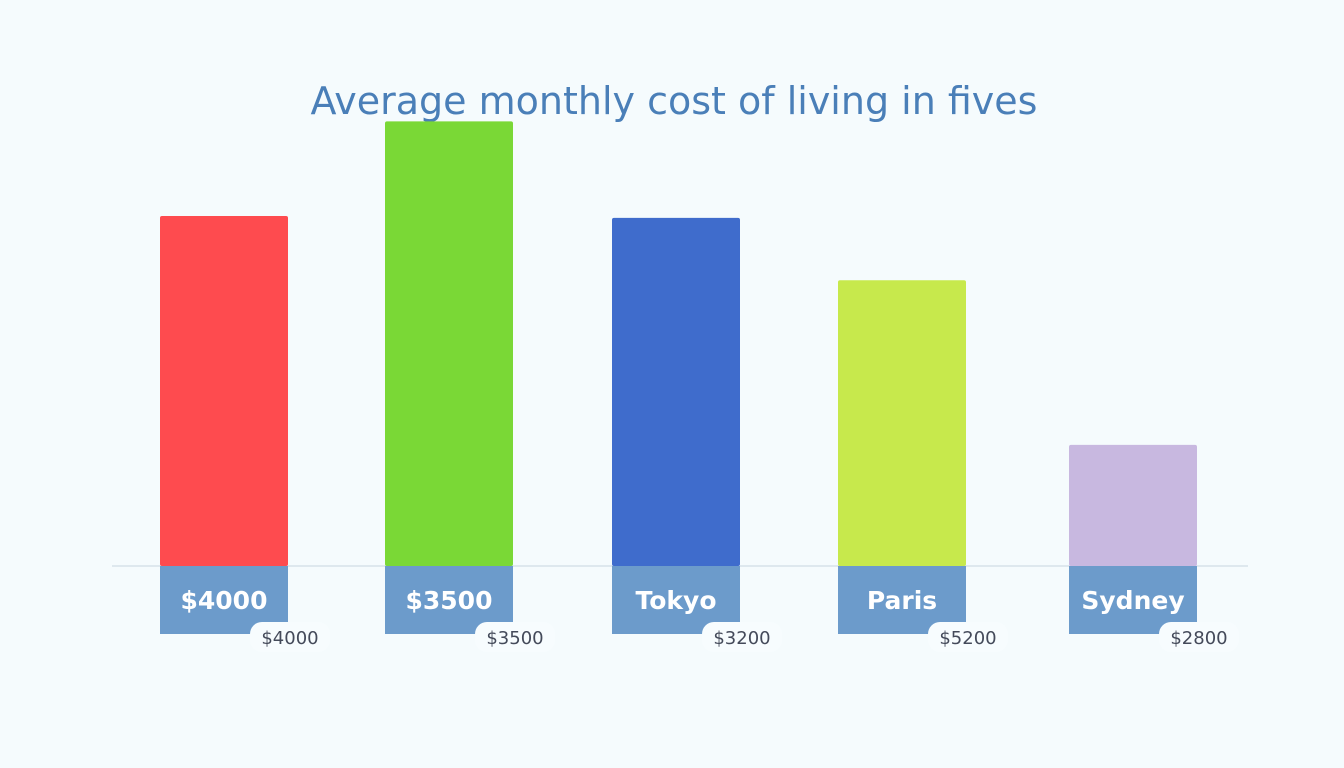 The height and width of the screenshot is (768, 1344). I want to click on value-label-4: $5200, so click(967, 638).